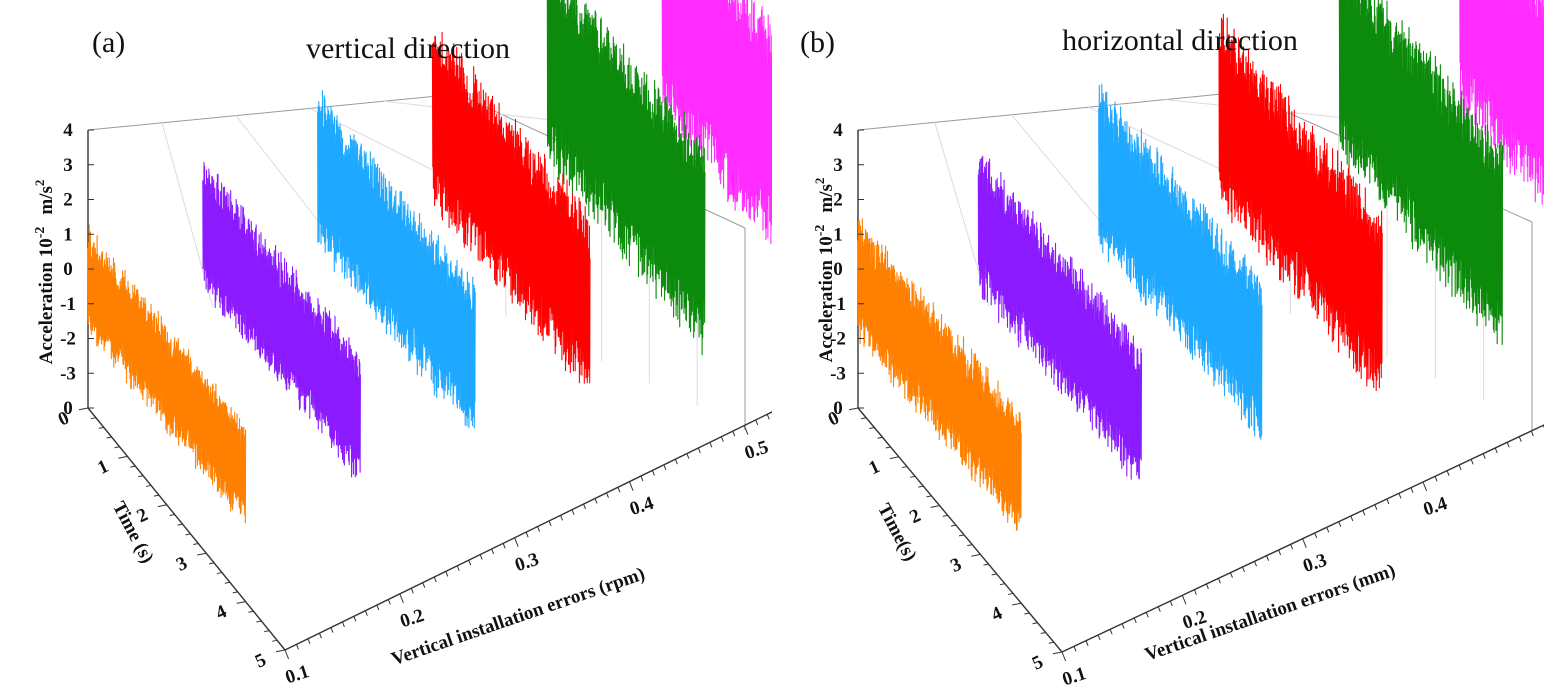  Describe the element at coordinates (874, 467) in the screenshot. I see `time-tick-label: 1` at that location.